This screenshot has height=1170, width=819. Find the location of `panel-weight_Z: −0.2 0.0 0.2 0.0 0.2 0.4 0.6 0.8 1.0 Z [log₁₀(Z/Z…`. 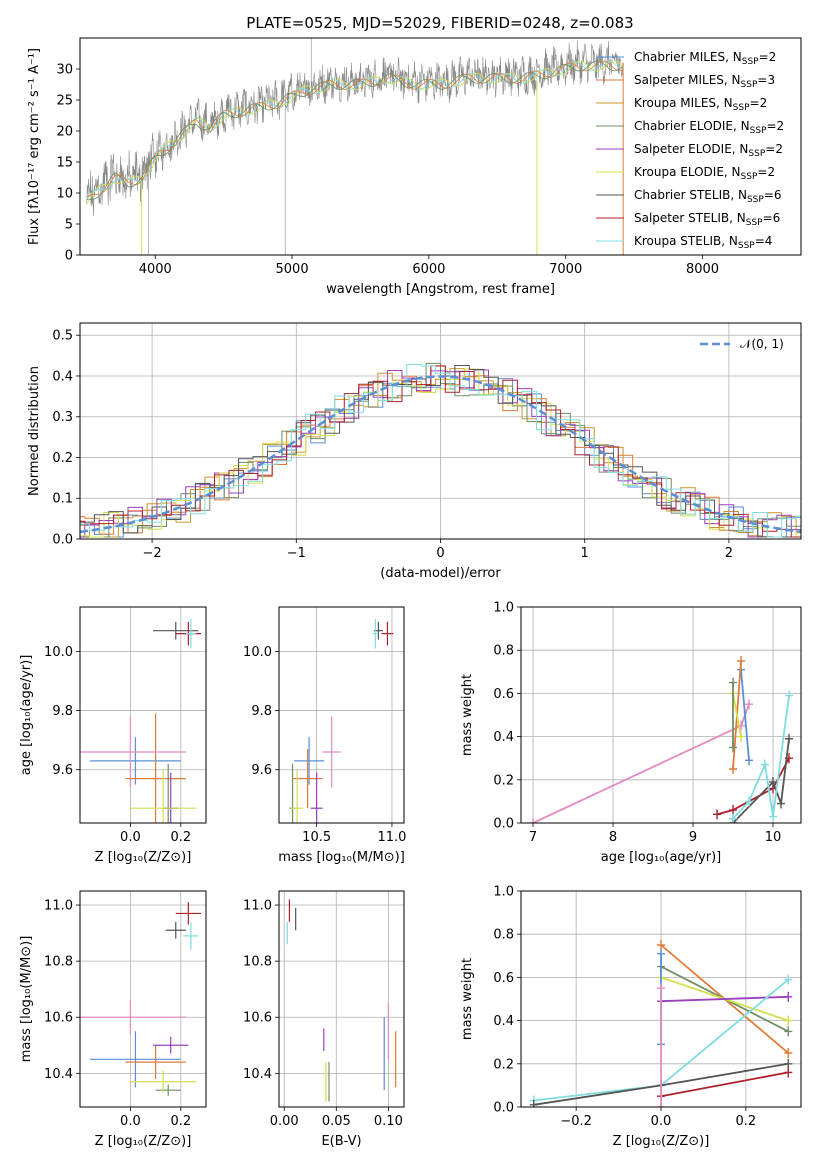

panel-weight_Z: −0.2 0.0 0.2 0.0 0.2 0.4 0.6 0.8 1.0 Z [log₁₀(Z/Z… is located at coordinates (631, 1017).